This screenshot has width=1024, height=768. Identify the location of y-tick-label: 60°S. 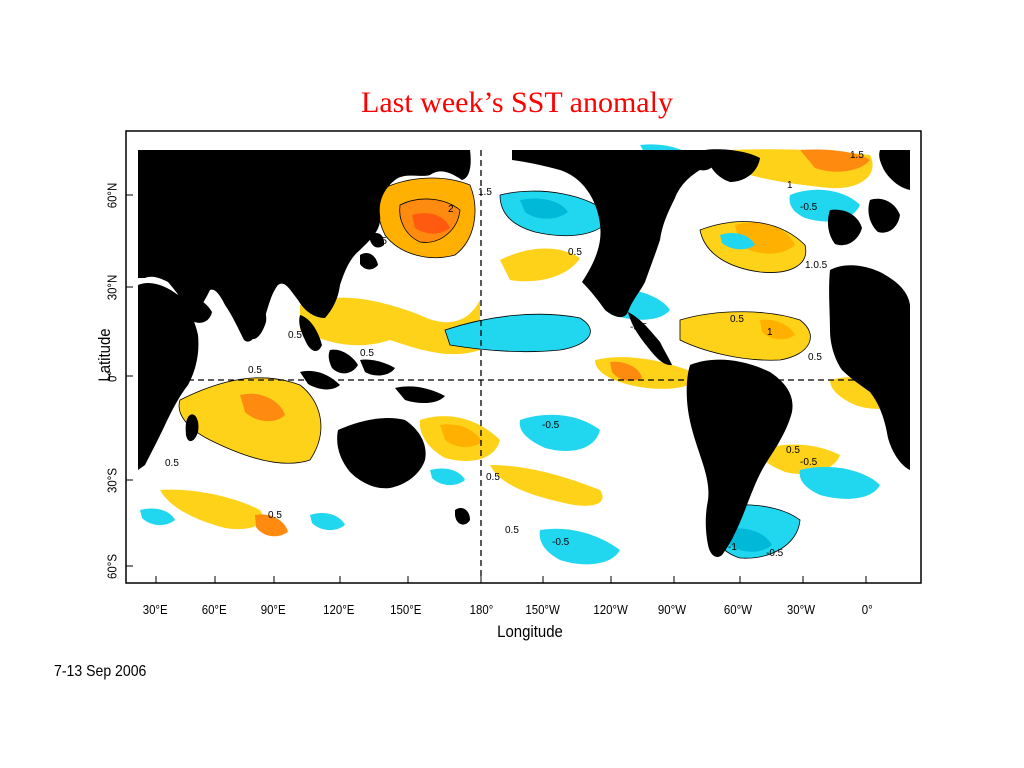
(112, 566).